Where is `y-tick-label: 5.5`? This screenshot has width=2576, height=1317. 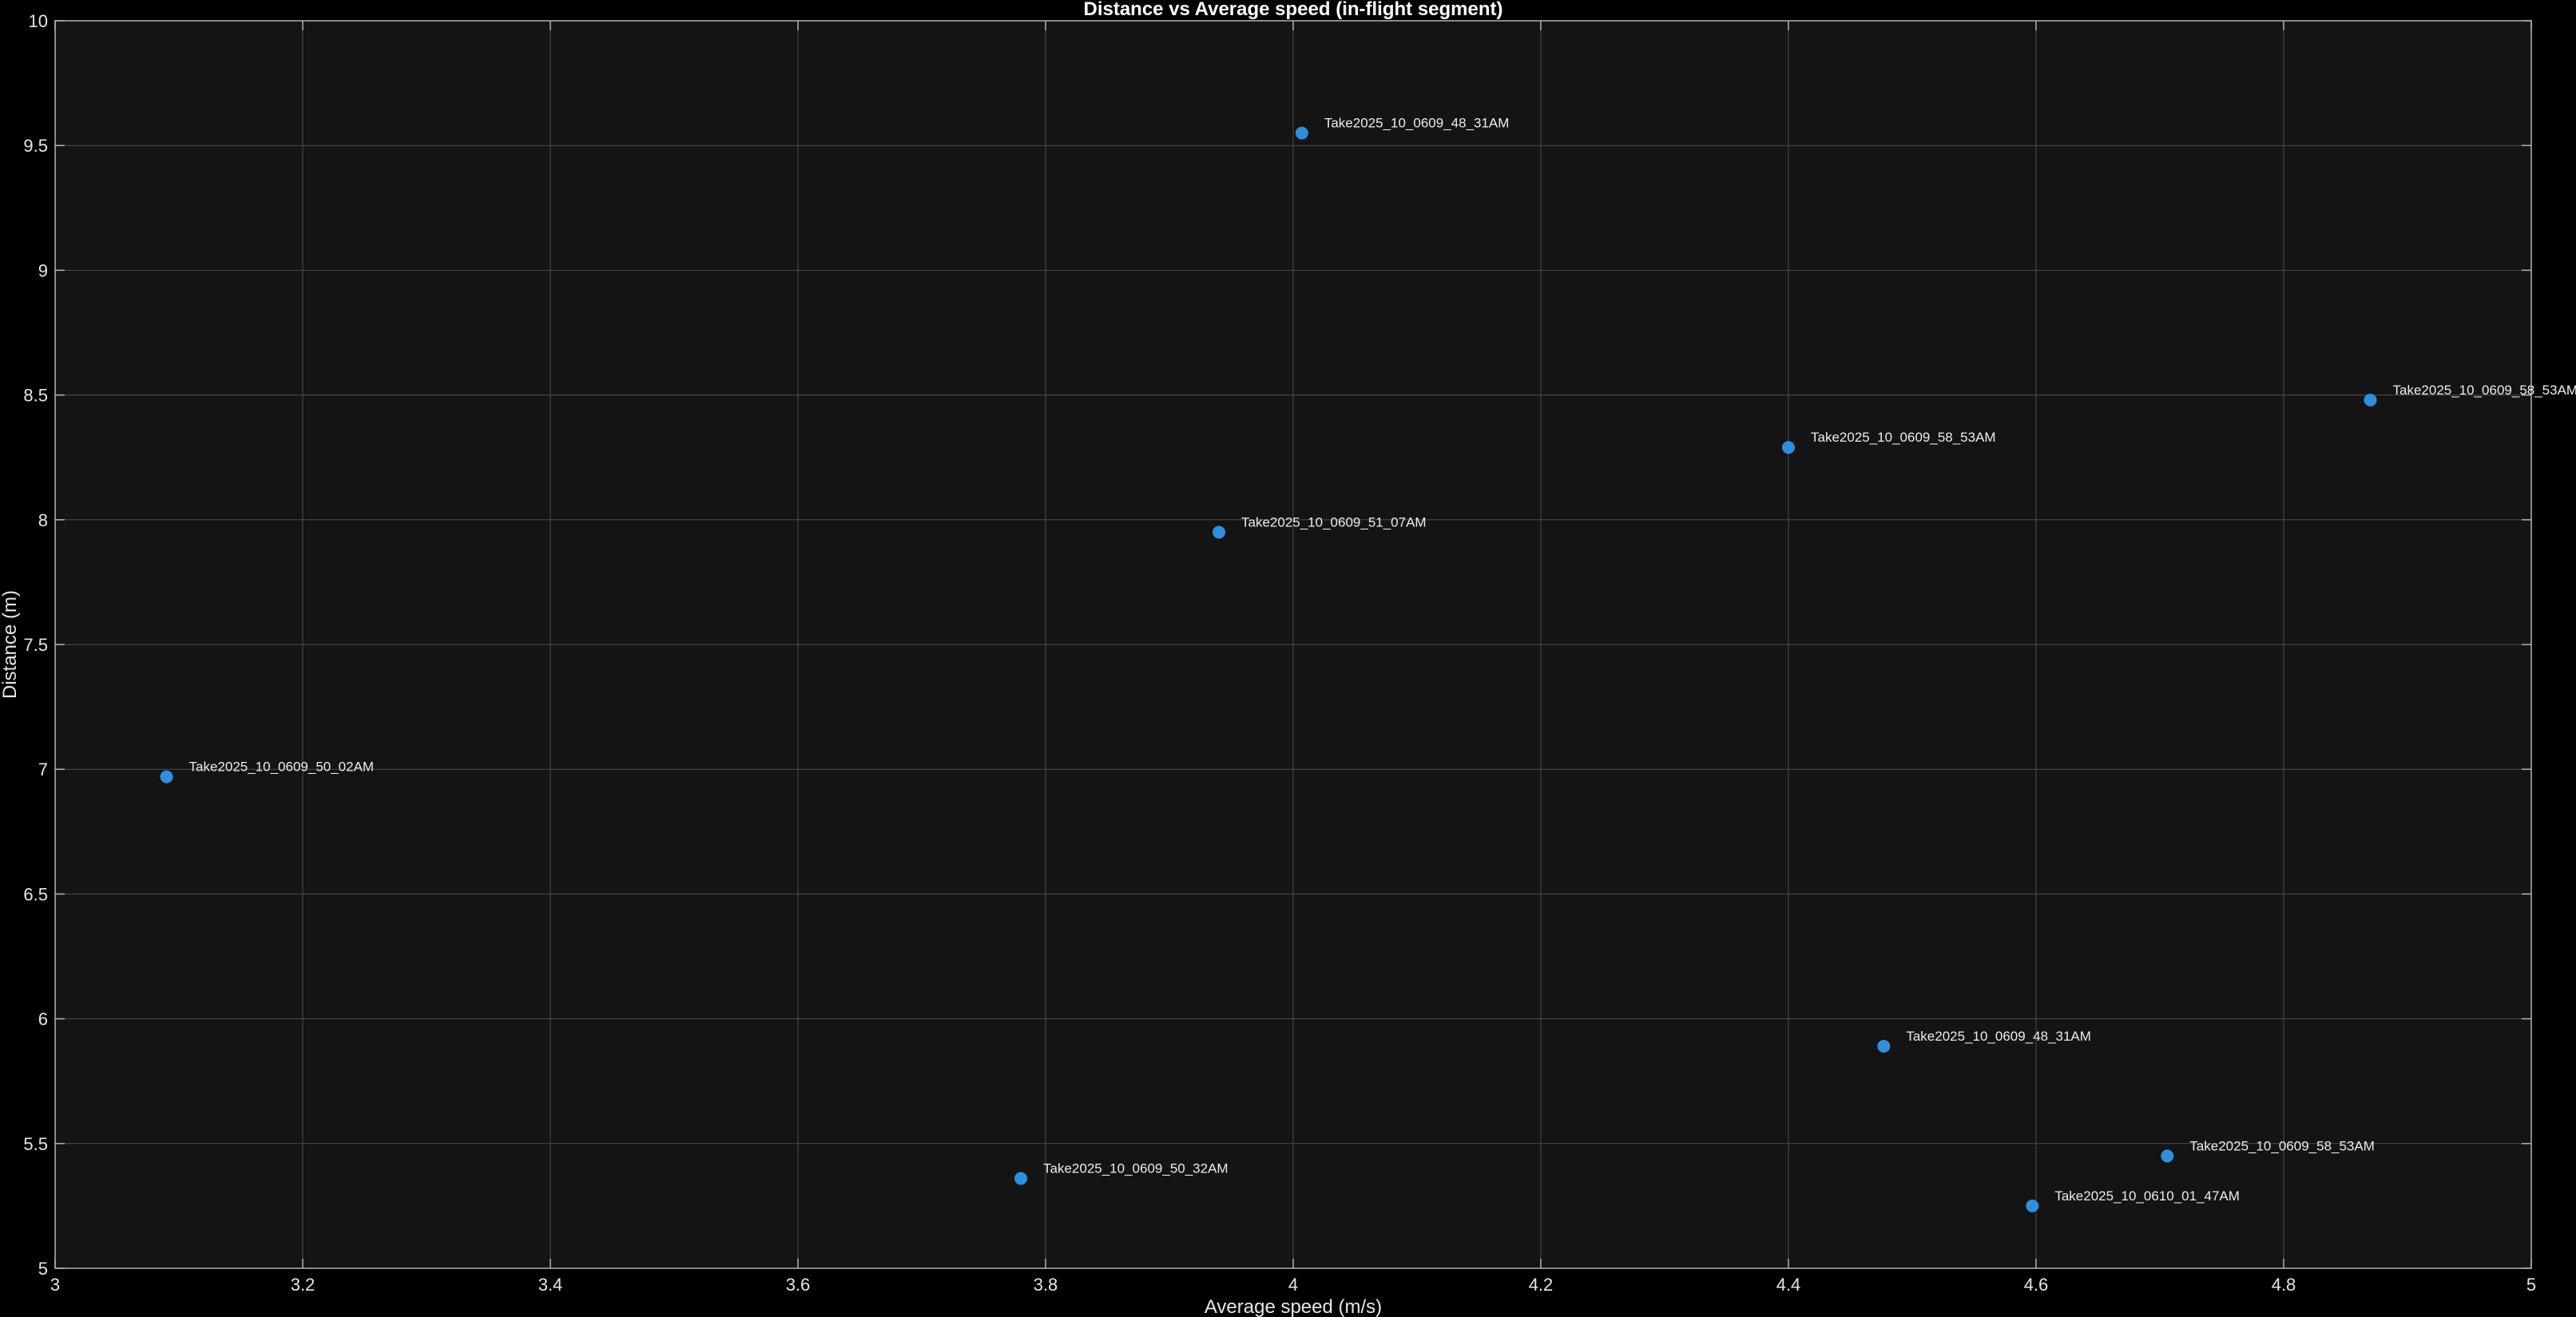
y-tick-label: 5.5 is located at coordinates (35, 1144).